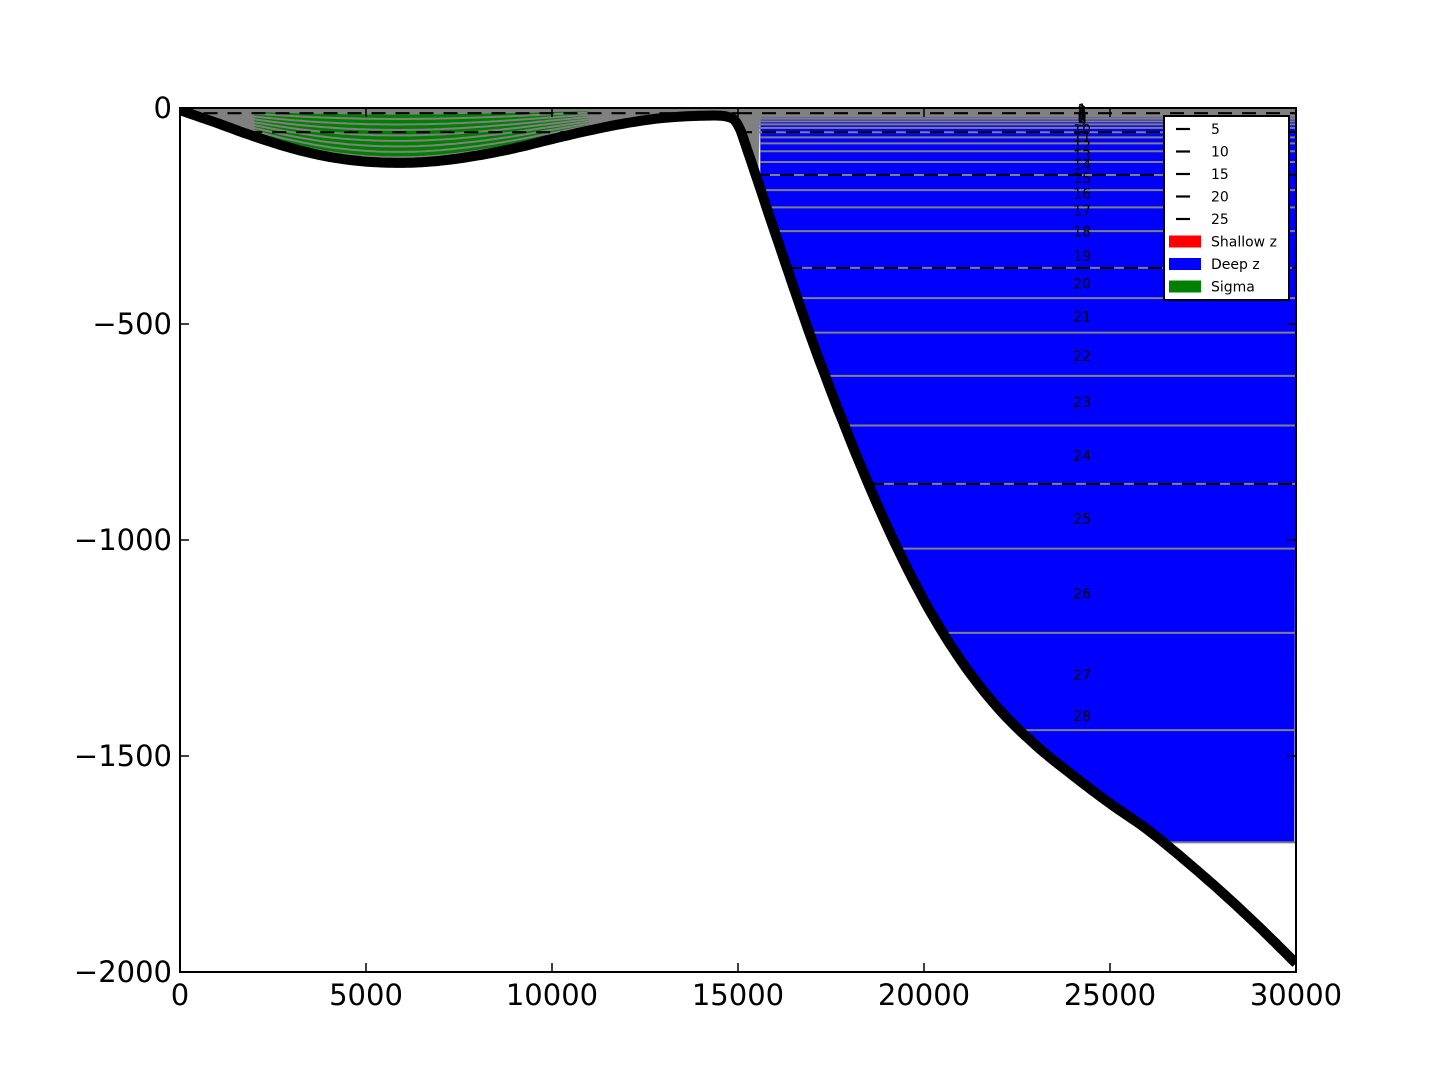 Image resolution: width=1440 pixels, height=1085 pixels. I want to click on layer-label: 8, so click(1082, 120).